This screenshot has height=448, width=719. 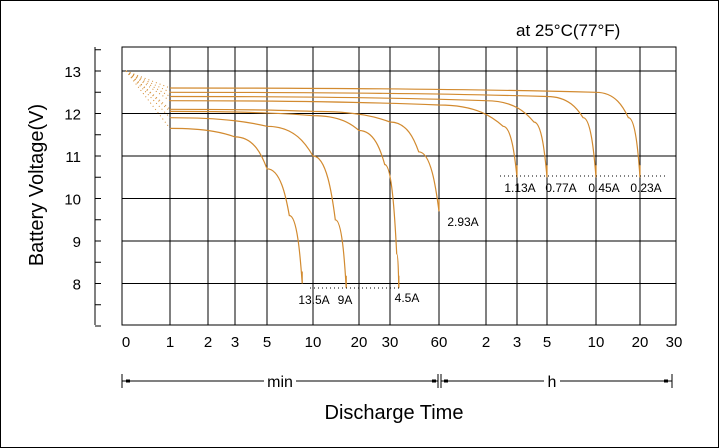 What do you see at coordinates (640, 342) in the screenshot?
I see `x-tick-label-h: 20` at bounding box center [640, 342].